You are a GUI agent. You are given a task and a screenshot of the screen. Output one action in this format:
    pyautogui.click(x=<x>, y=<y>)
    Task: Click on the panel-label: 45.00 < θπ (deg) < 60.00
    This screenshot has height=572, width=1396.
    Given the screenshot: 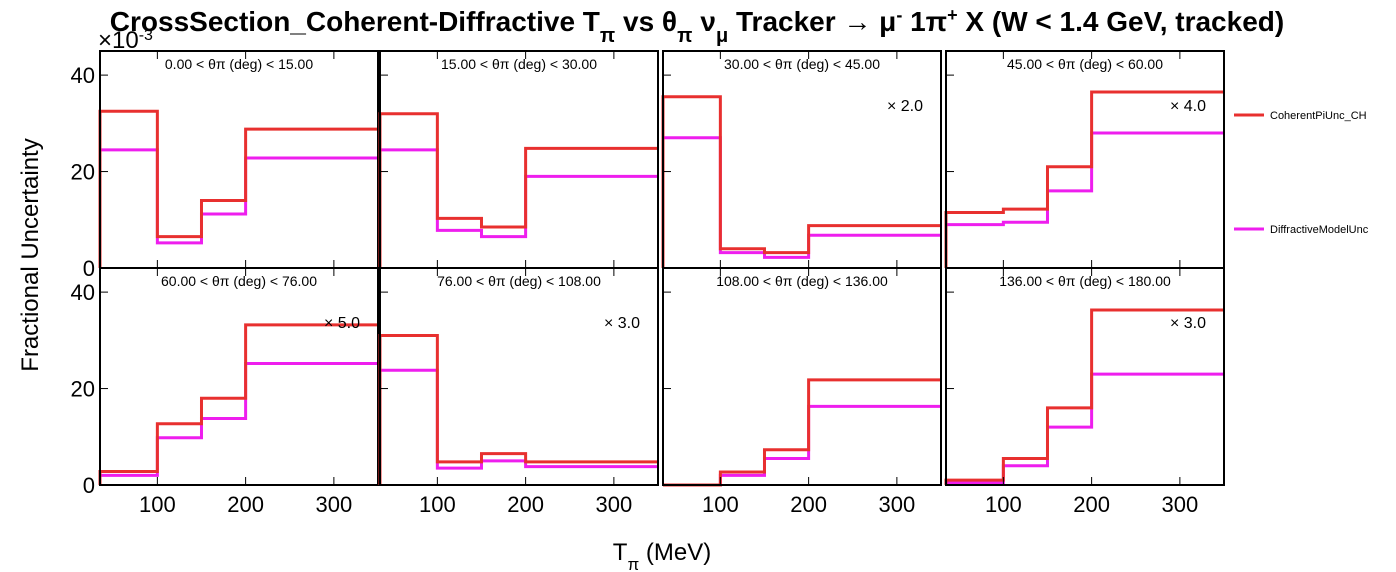 What is the action you would take?
    pyautogui.click(x=1085, y=64)
    